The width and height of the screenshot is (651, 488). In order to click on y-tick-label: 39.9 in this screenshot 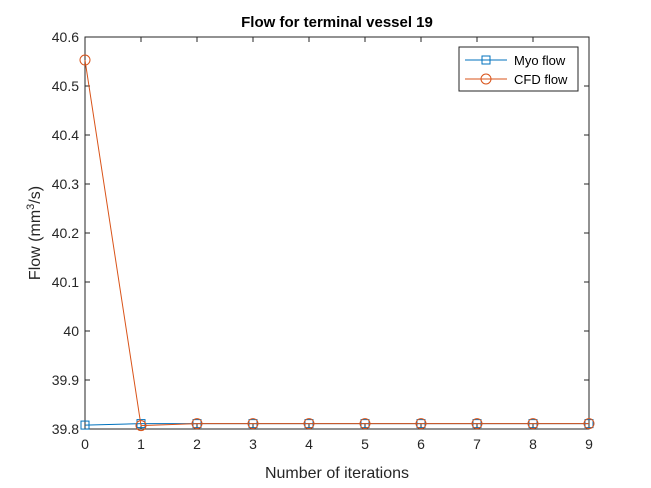, I will do `click(65, 380)`.